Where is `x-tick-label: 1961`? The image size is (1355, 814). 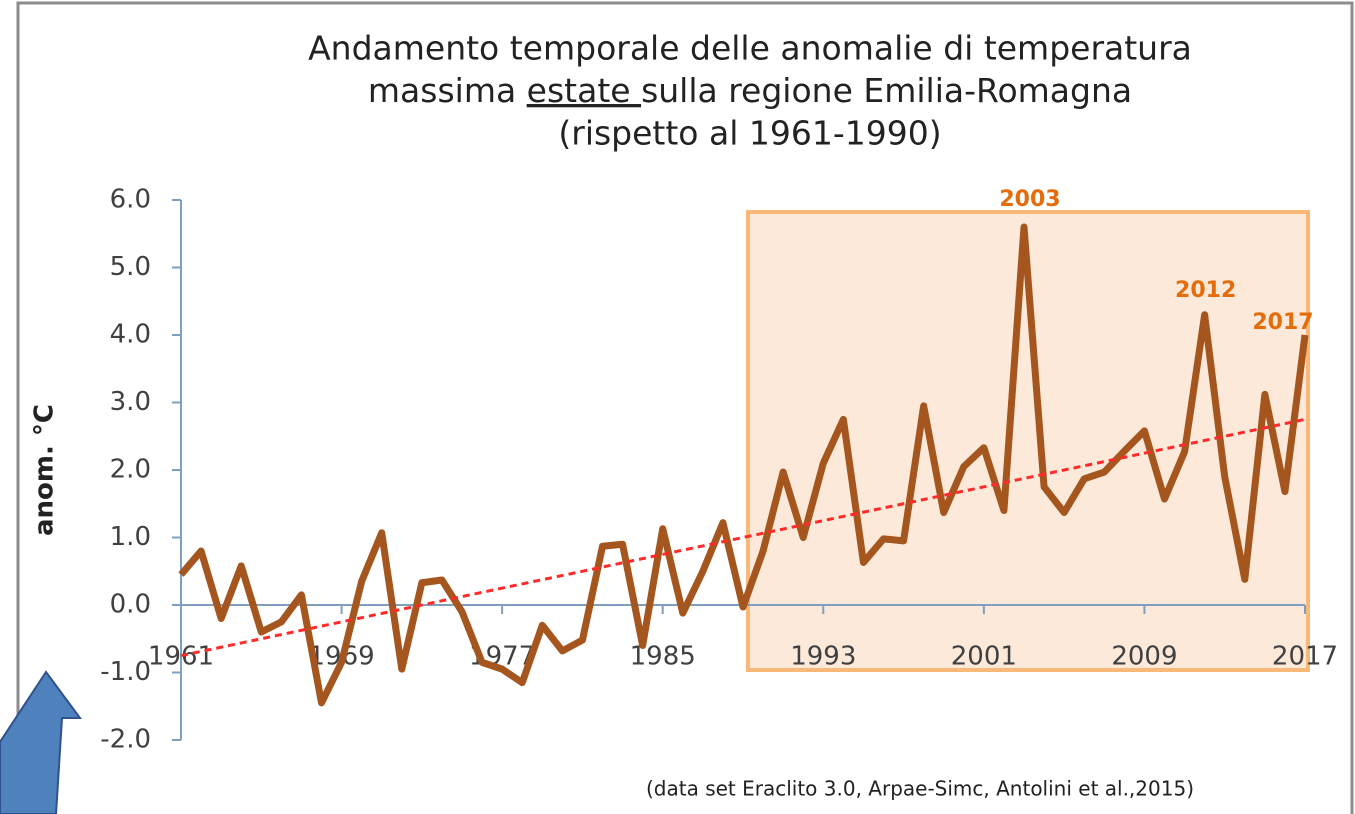
x-tick-label: 1961 is located at coordinates (181, 657).